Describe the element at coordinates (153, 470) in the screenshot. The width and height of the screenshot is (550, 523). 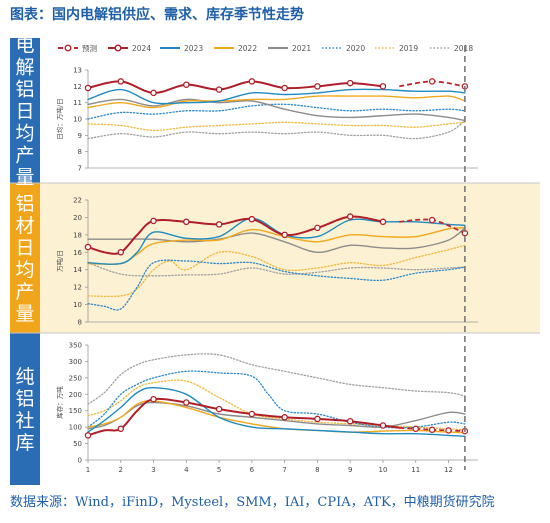
I see `x-tick-label: 3` at that location.